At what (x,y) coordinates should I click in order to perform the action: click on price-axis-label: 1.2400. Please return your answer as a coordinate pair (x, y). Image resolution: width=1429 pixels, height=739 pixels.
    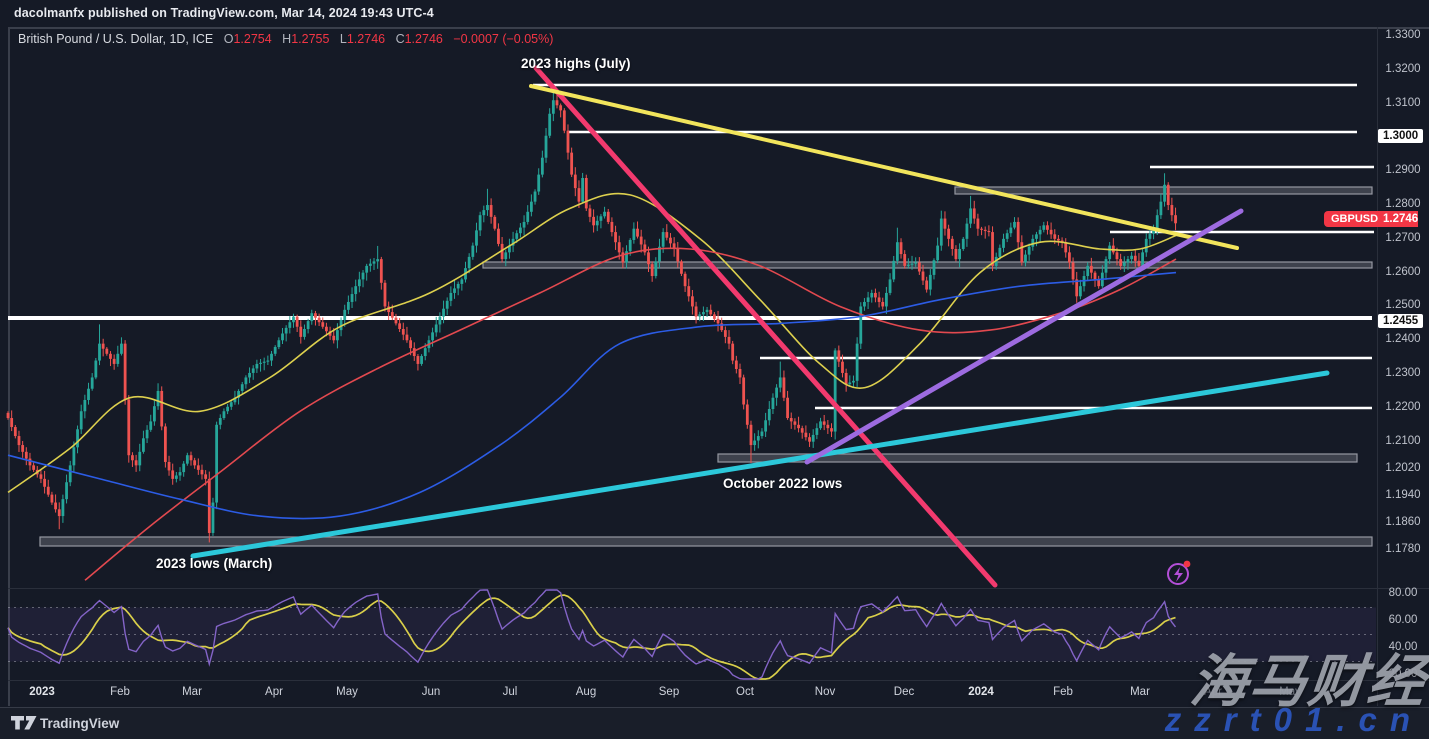
    Looking at the image, I should click on (1403, 339).